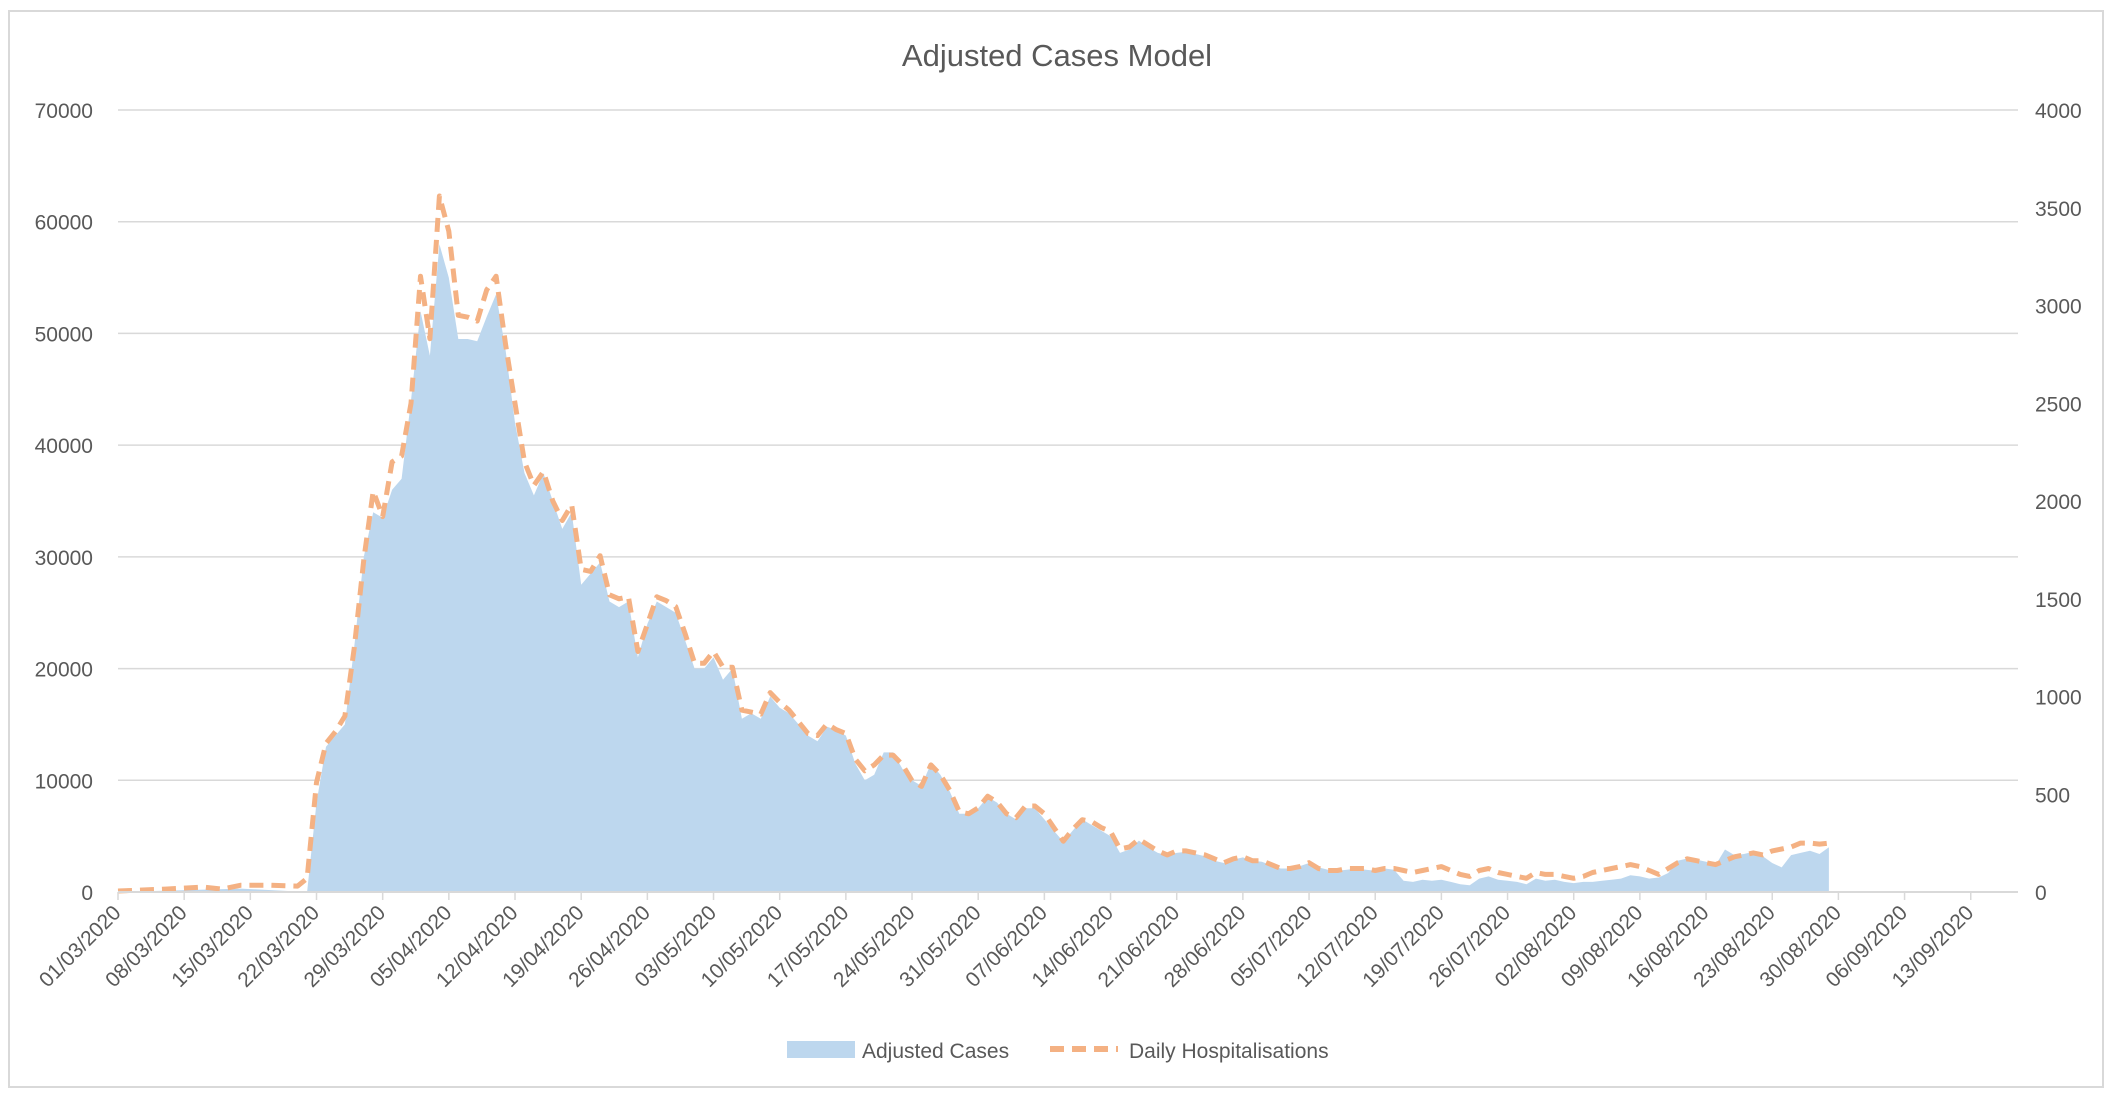 Image resolution: width=2114 pixels, height=1098 pixels. What do you see at coordinates (2058, 307) in the screenshot?
I see `right-y-tick-label: 3000` at bounding box center [2058, 307].